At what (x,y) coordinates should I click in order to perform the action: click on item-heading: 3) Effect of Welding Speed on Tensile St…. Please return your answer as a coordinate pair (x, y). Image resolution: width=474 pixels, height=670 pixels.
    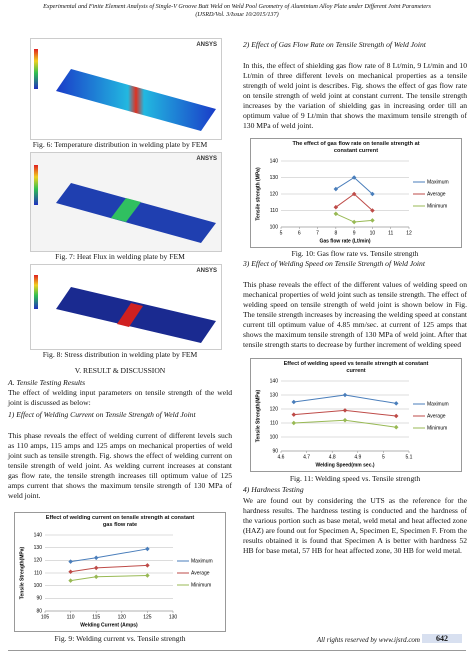
    Looking at the image, I should click on (334, 263).